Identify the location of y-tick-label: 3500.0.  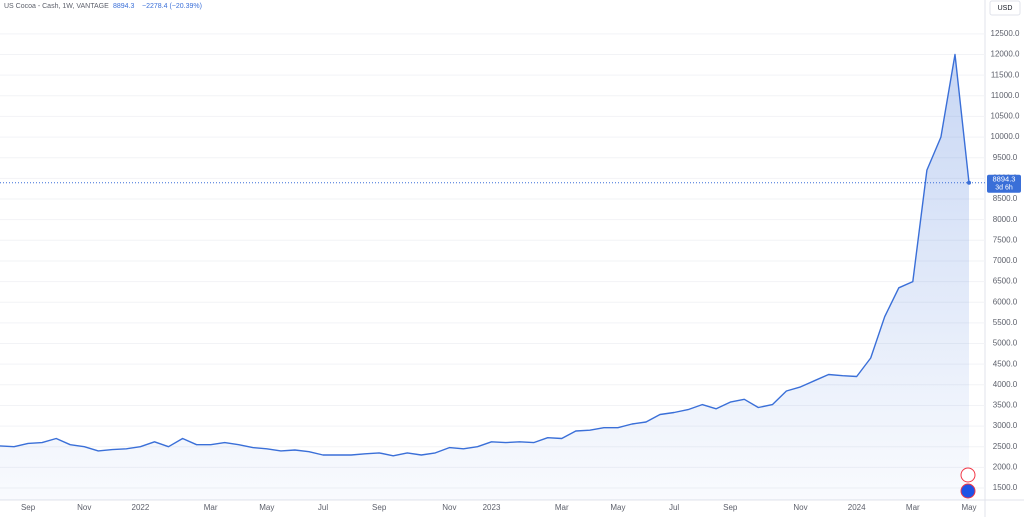
(1005, 405).